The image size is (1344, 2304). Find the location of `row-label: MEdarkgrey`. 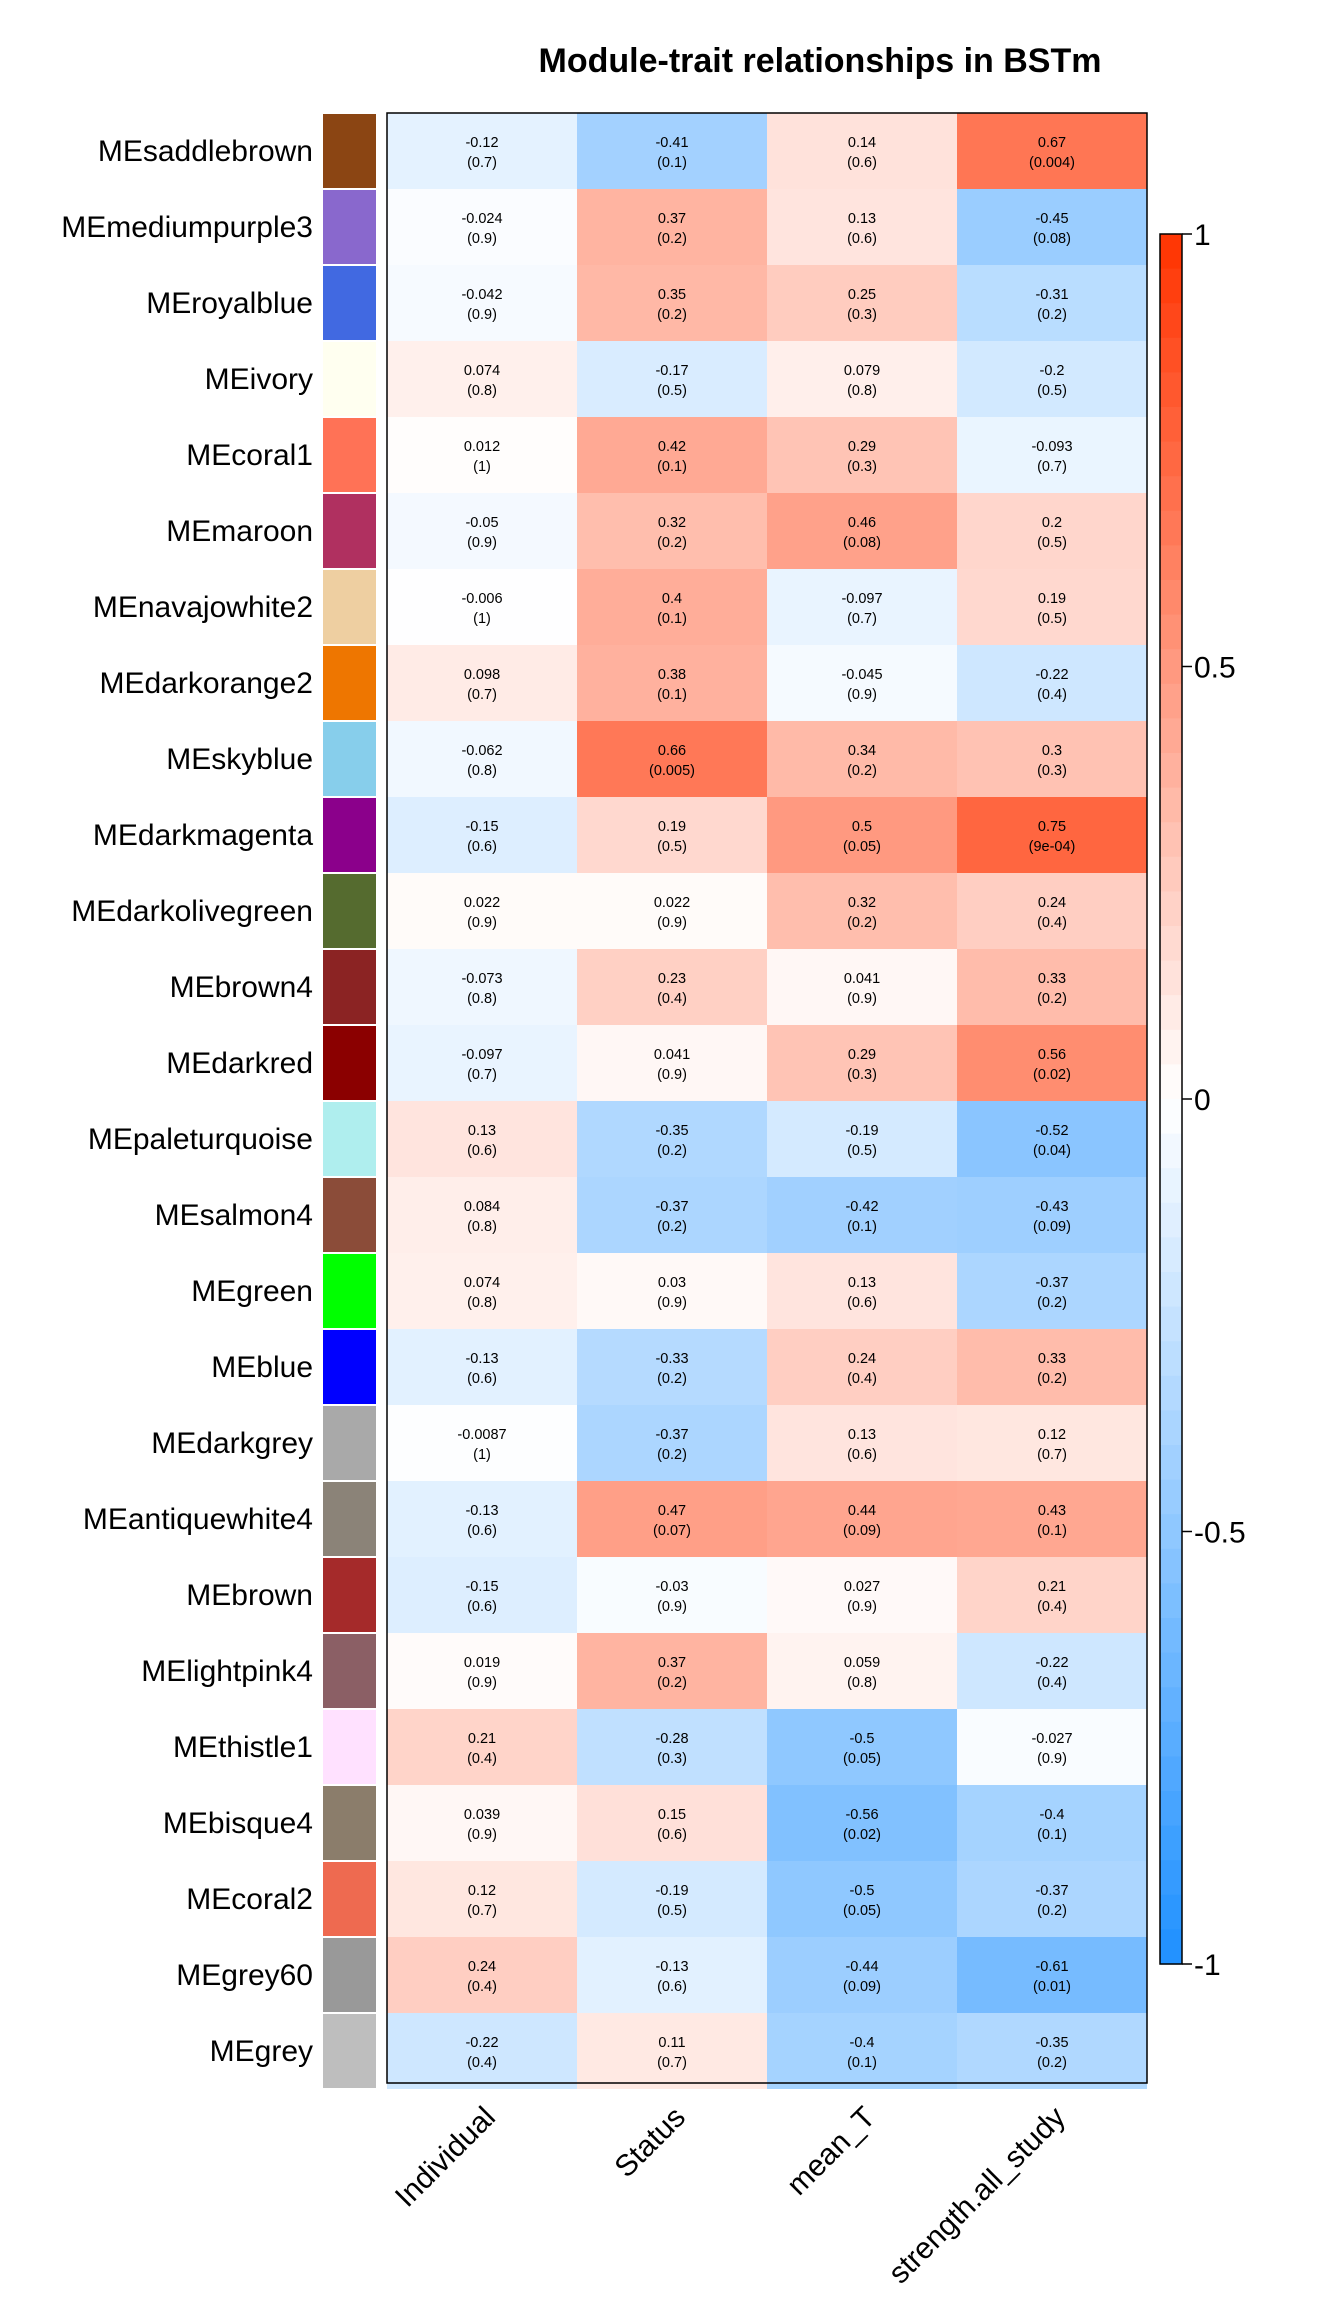

row-label: MEdarkgrey is located at coordinates (232, 1443).